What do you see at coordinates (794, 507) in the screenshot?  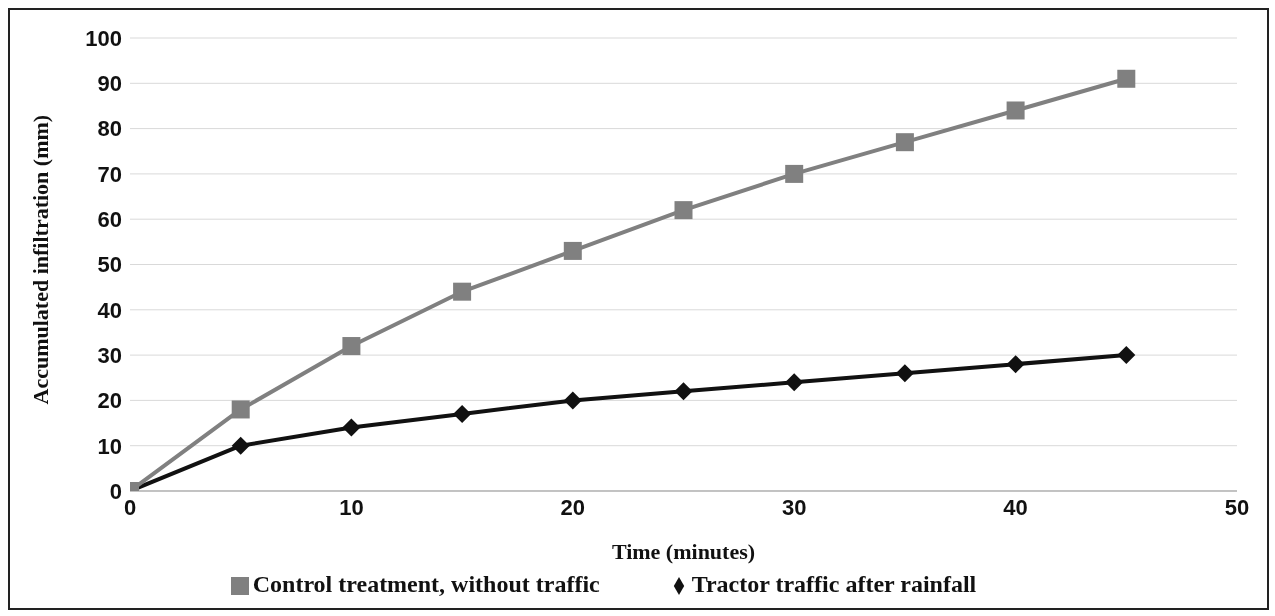 I see `x-tick-label: 30` at bounding box center [794, 507].